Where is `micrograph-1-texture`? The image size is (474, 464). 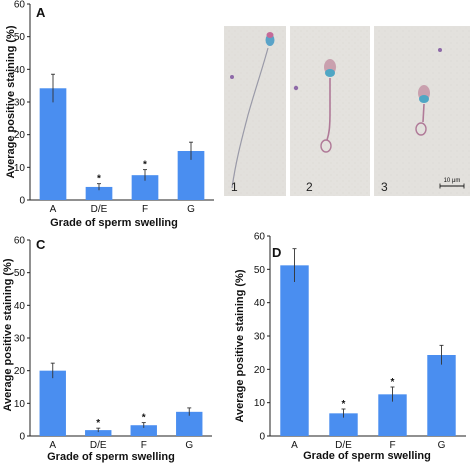
micrograph-1-texture is located at coordinates (255, 111).